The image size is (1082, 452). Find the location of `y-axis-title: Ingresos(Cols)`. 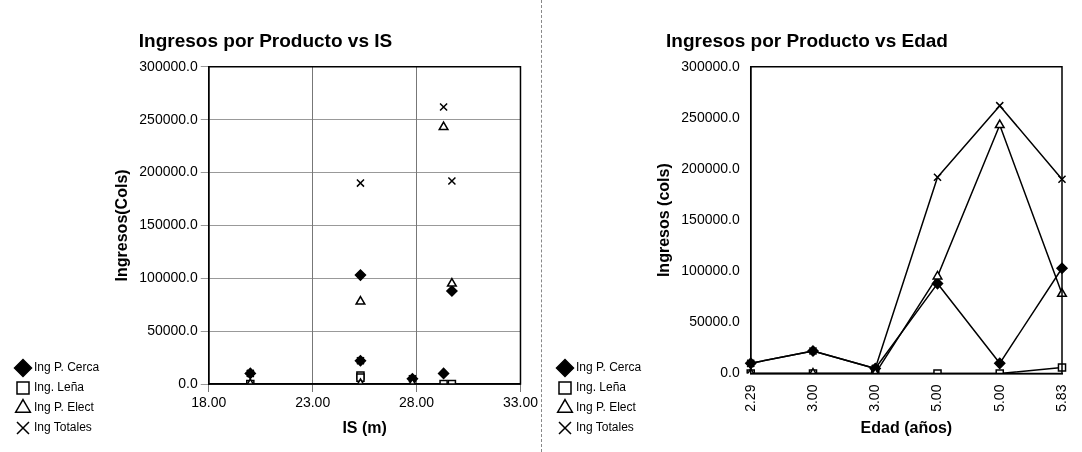

y-axis-title: Ingresos(Cols) is located at coordinates (122, 225).